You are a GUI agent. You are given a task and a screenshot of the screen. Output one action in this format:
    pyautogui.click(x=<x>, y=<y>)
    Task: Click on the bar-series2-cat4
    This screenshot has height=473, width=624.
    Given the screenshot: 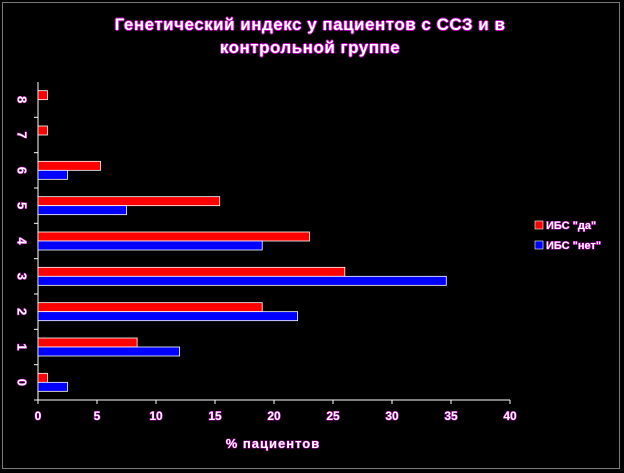 What is the action you would take?
    pyautogui.click(x=150, y=245)
    